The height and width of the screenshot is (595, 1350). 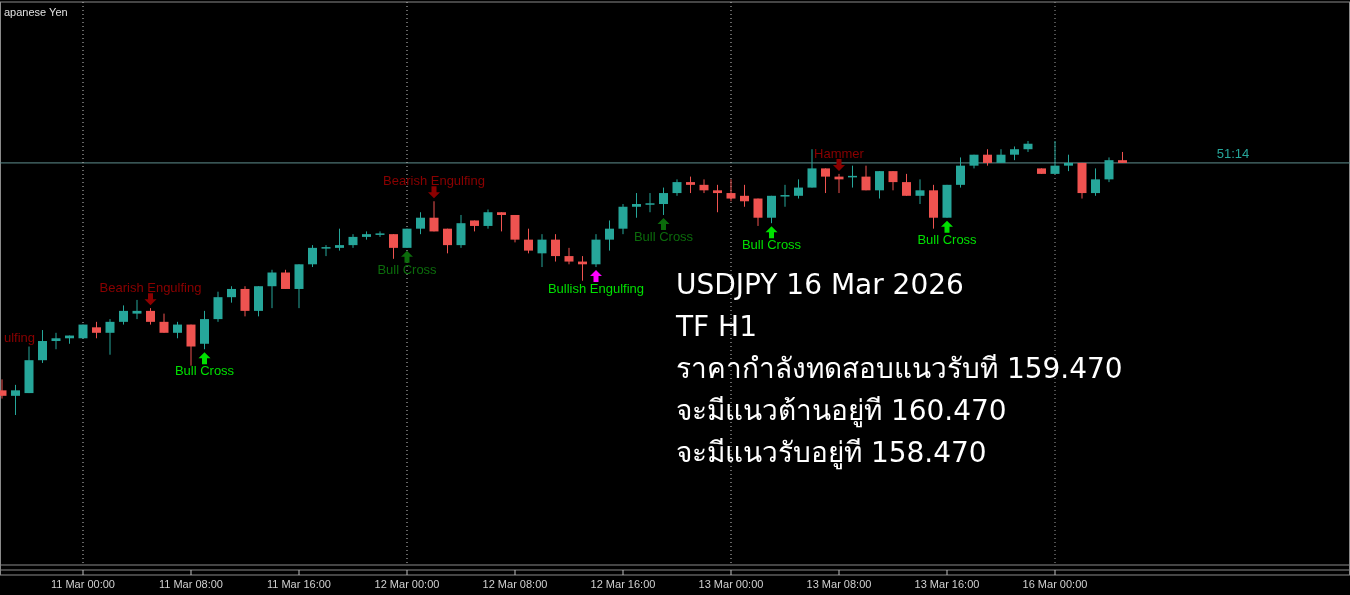 What do you see at coordinates (515, 584) in the screenshot?
I see `x-tick-label: 12 Mar 08:00` at bounding box center [515, 584].